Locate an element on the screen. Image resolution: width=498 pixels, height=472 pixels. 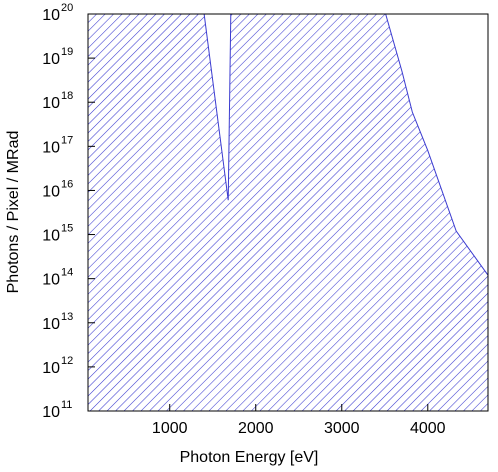
y-tick-exponent: 19 is located at coordinates (67, 52).